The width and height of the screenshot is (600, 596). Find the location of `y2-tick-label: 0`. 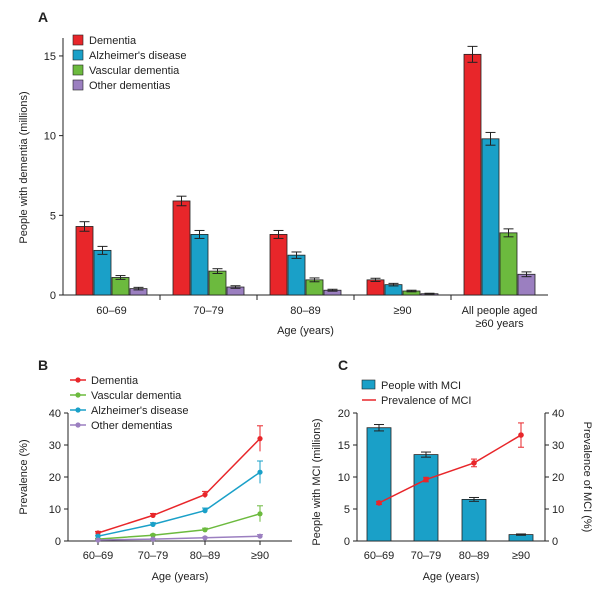

y2-tick-label: 0 is located at coordinates (555, 542).